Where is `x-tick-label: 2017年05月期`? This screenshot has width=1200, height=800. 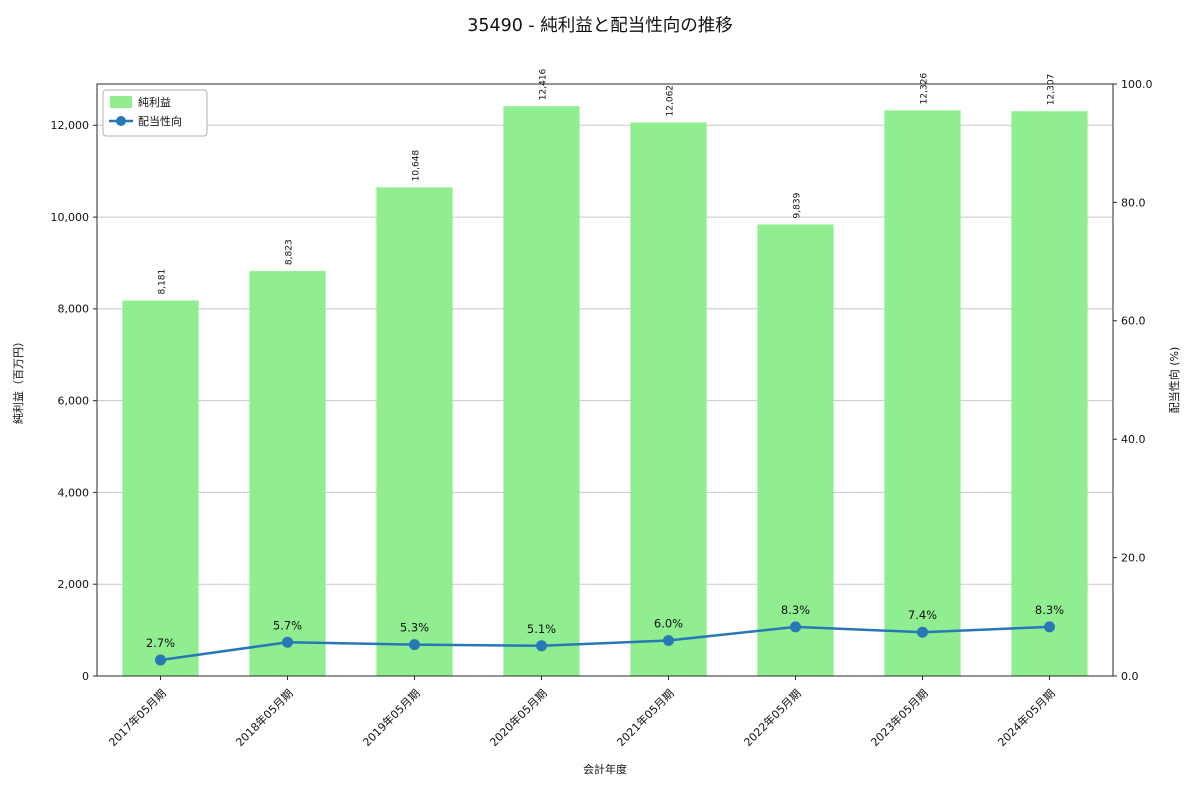 x-tick-label: 2017年05月期 is located at coordinates (137, 717).